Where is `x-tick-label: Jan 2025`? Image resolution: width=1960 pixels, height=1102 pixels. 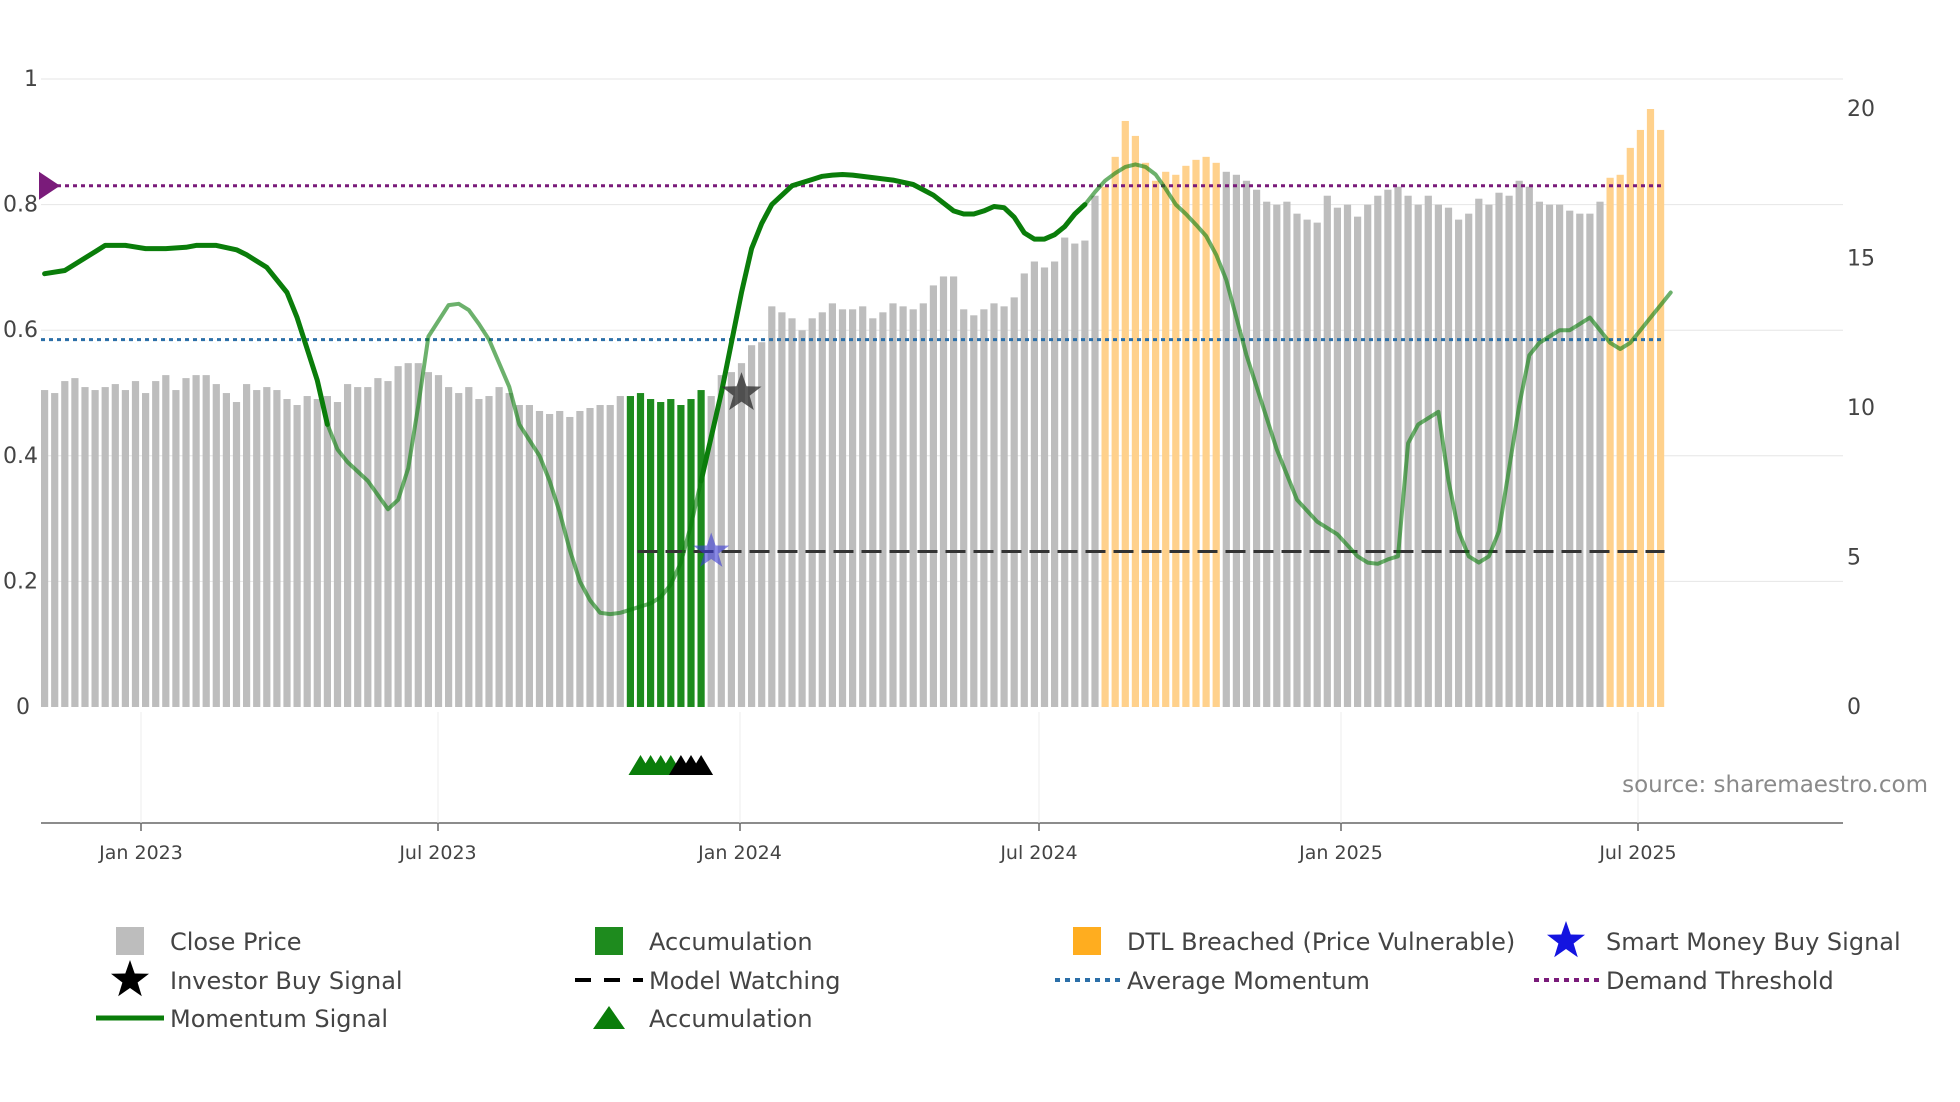
x-tick-label: Jan 2025 is located at coordinates (1340, 853).